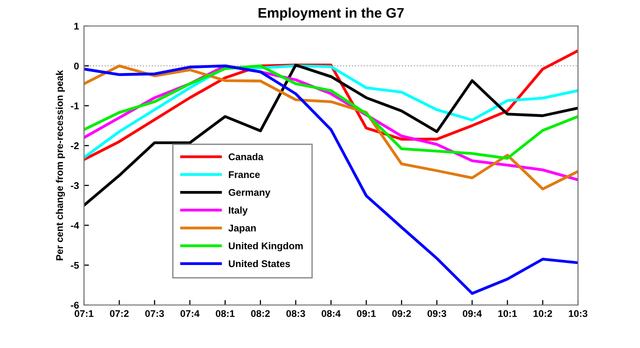 The width and height of the screenshot is (640, 348). I want to click on x-tick-label: 08:2, so click(260, 313).